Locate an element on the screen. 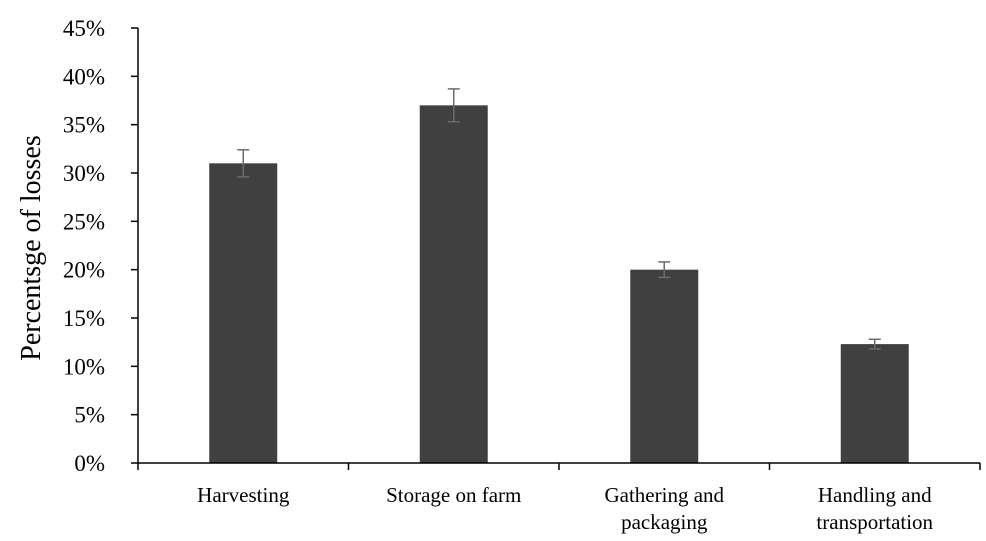 The image size is (986, 541). x-tick-label-line: Handling and is located at coordinates (875, 495).